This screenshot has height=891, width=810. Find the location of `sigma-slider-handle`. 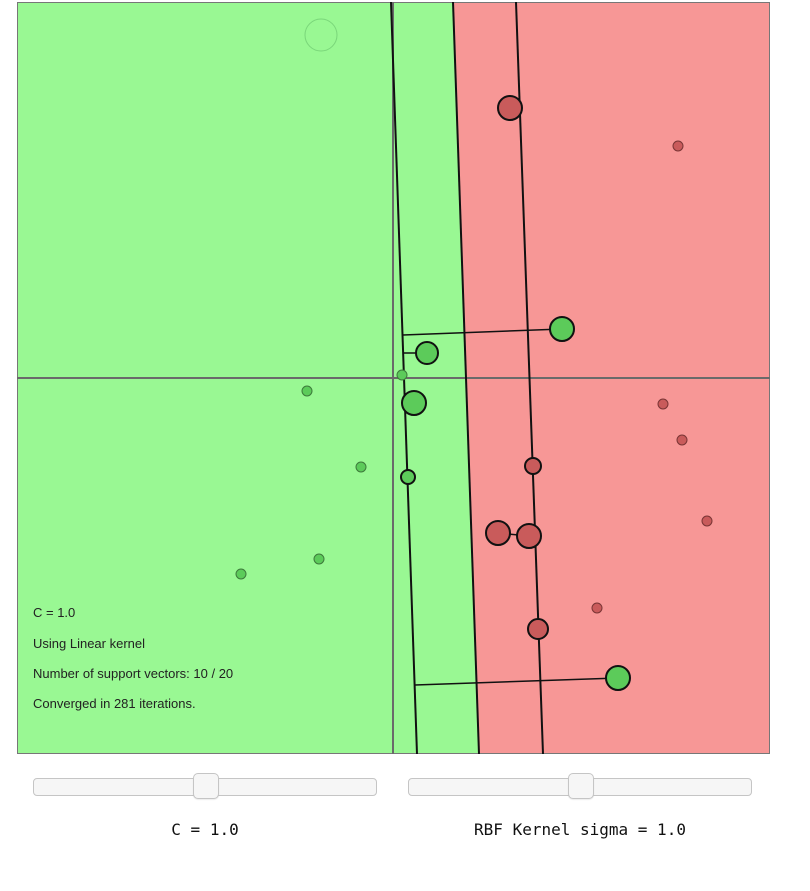

sigma-slider-handle is located at coordinates (581, 786).